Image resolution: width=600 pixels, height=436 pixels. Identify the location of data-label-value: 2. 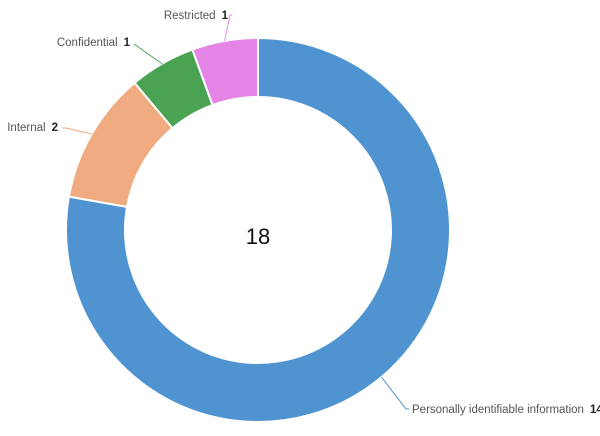
(55, 128).